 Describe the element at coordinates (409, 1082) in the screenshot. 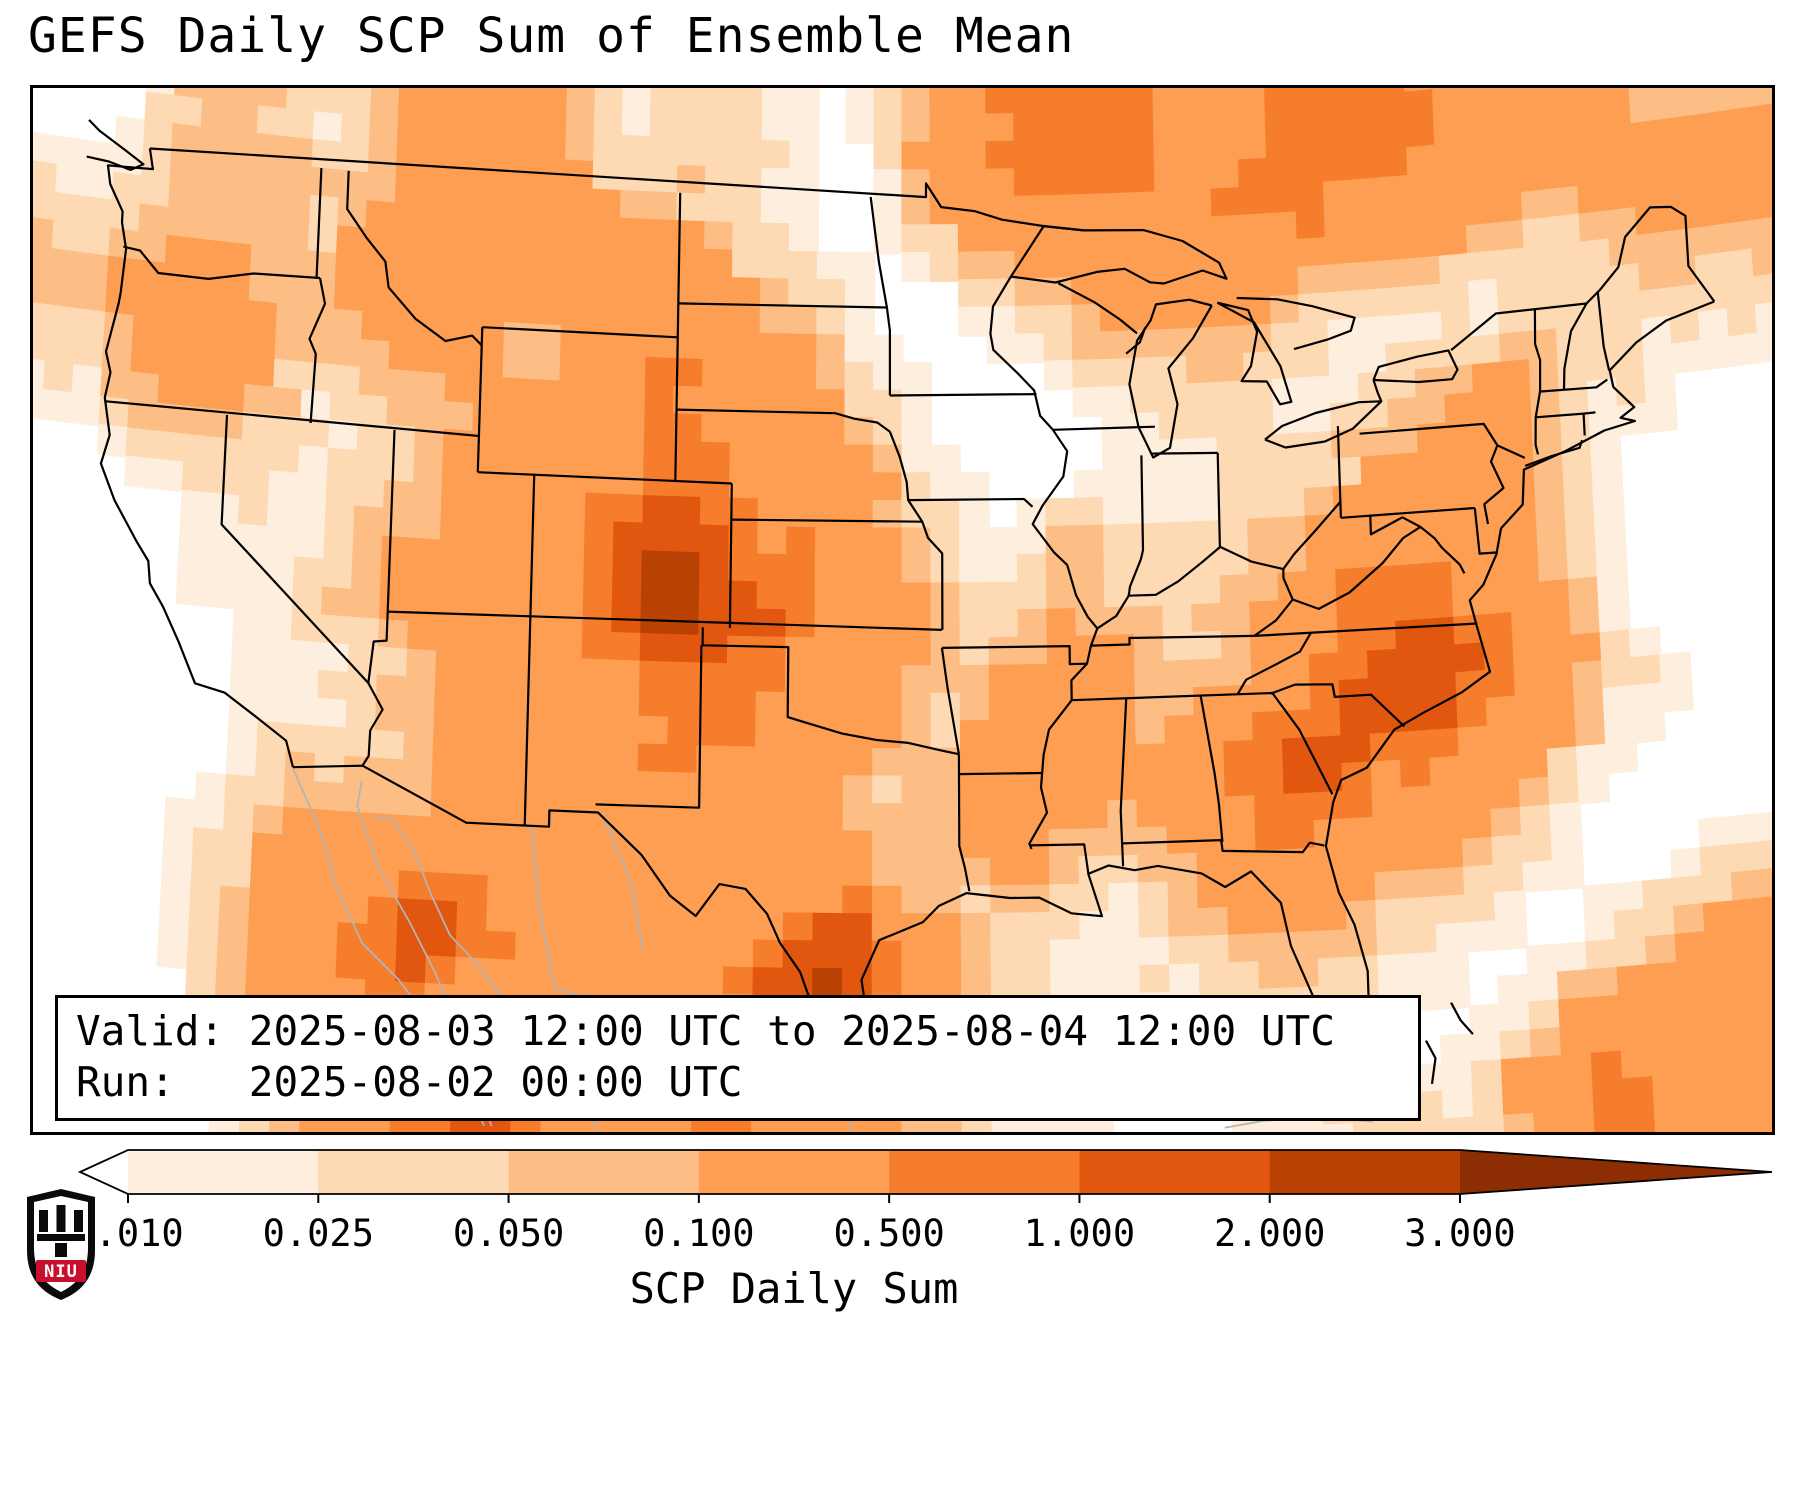

I see `run-text: Run: 2025-08-02 00:00 UTC` at that location.